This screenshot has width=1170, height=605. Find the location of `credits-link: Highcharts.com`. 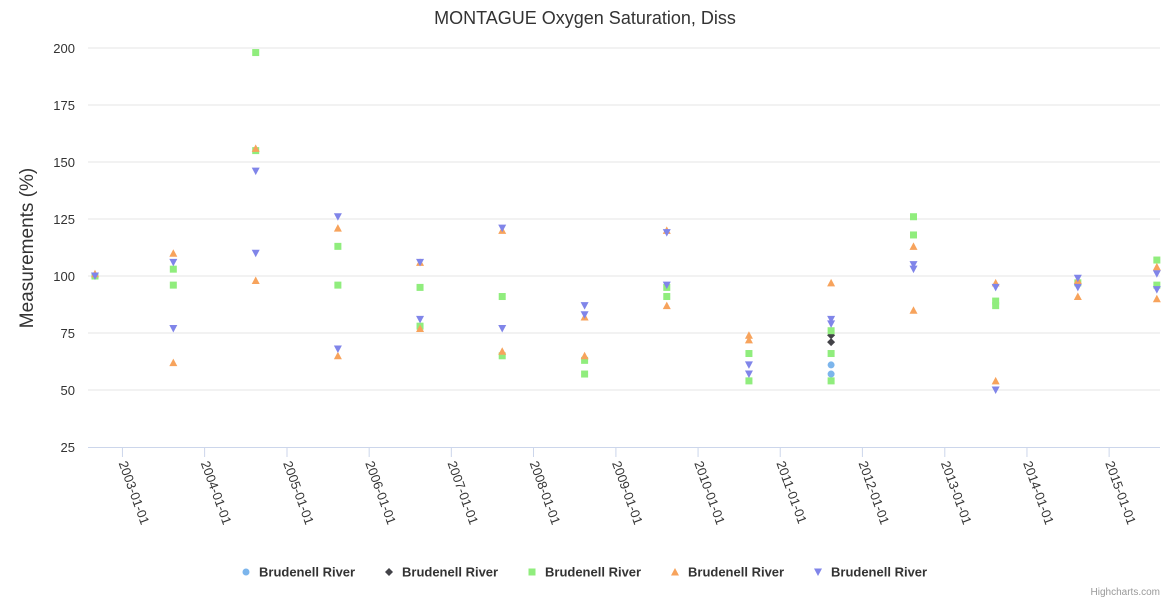

credits-link: Highcharts.com is located at coordinates (1125, 592).